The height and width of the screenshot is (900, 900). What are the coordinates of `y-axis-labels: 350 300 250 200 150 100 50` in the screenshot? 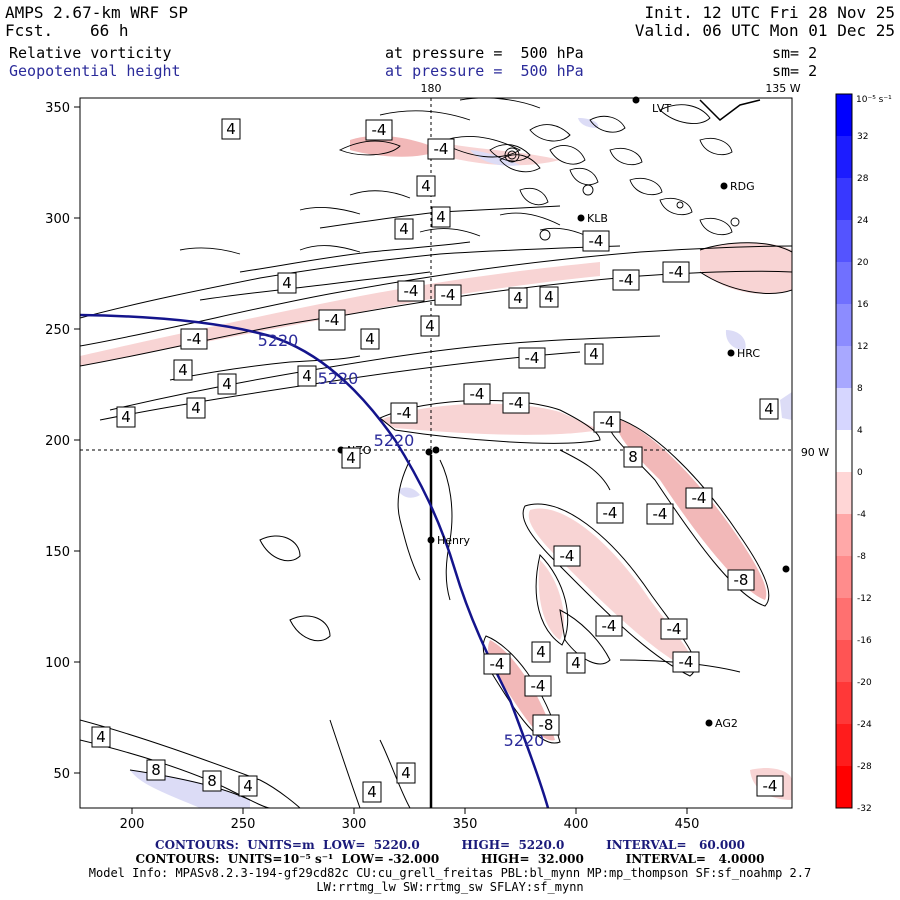 It's located at (57, 441).